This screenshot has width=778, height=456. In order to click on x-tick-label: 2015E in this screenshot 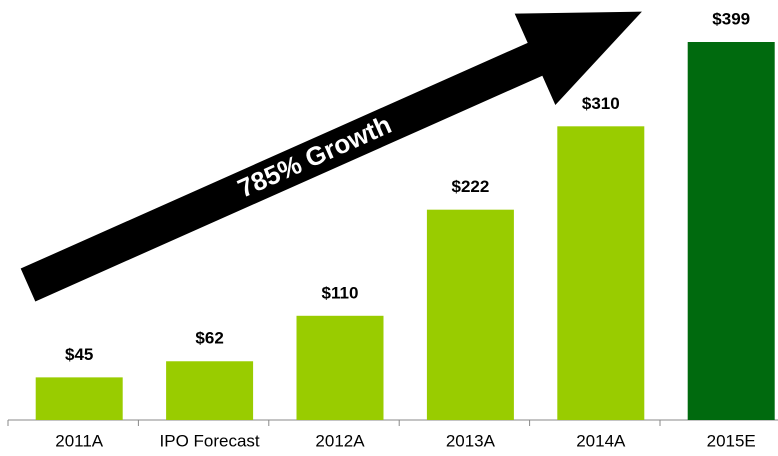, I will do `click(731, 440)`.